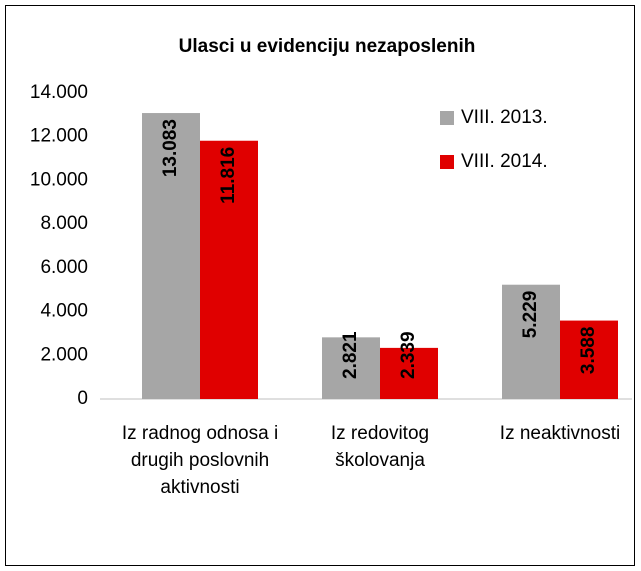 Image resolution: width=641 pixels, height=571 pixels. What do you see at coordinates (170, 148) in the screenshot?
I see `data-label: 13.083` at bounding box center [170, 148].